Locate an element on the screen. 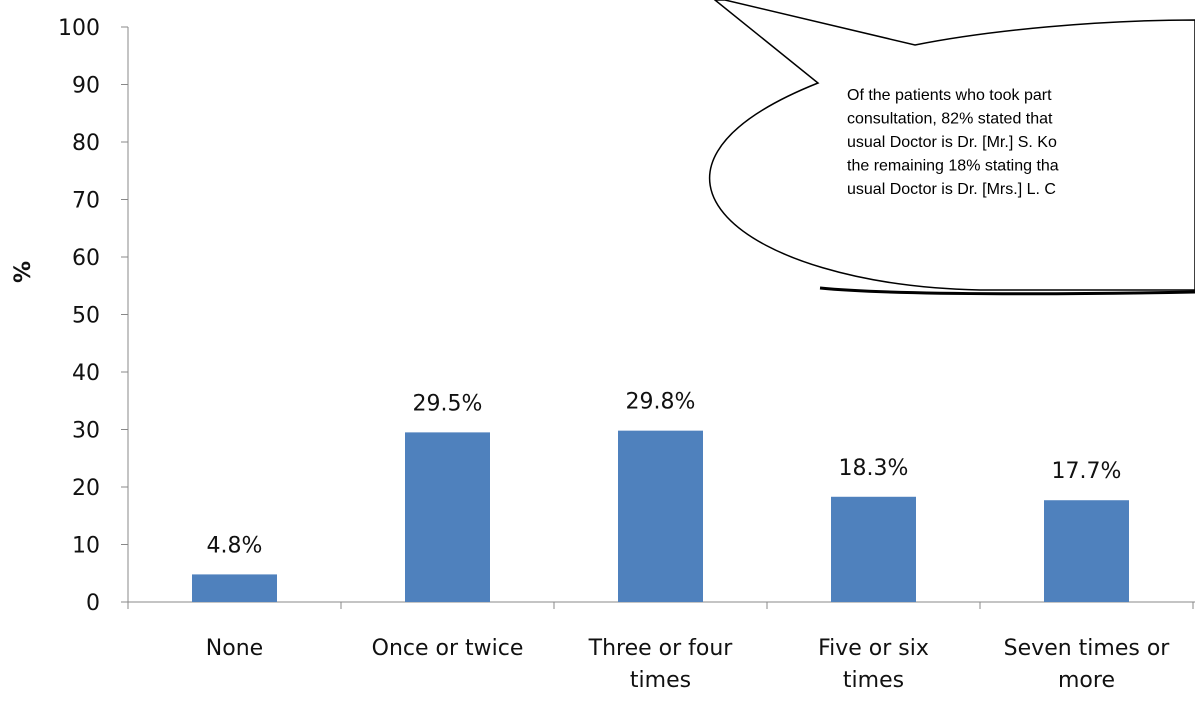 The image size is (1195, 702). y-tick-label: 80 is located at coordinates (86, 143).